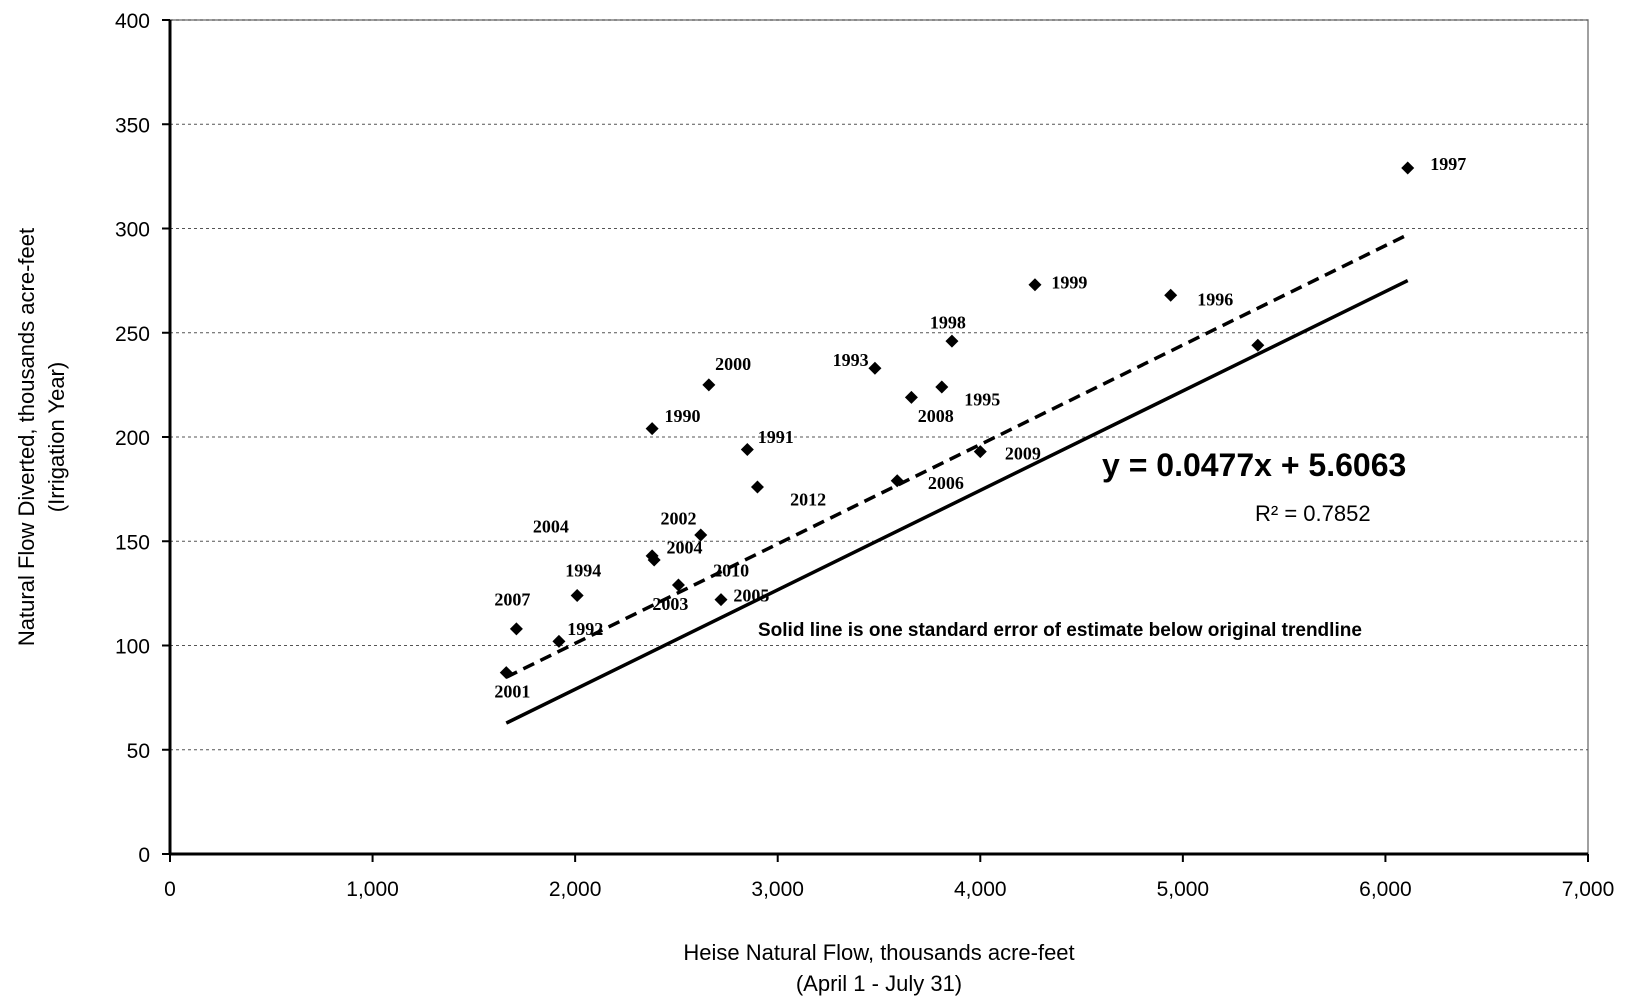  I want to click on y-tick-label: 400, so click(132, 21).